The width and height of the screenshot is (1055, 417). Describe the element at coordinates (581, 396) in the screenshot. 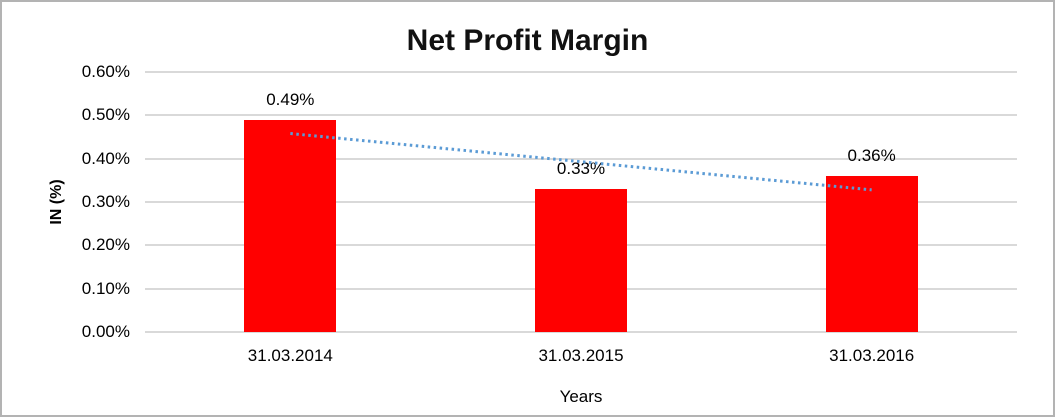

I see `x-axis-title: Years` at that location.